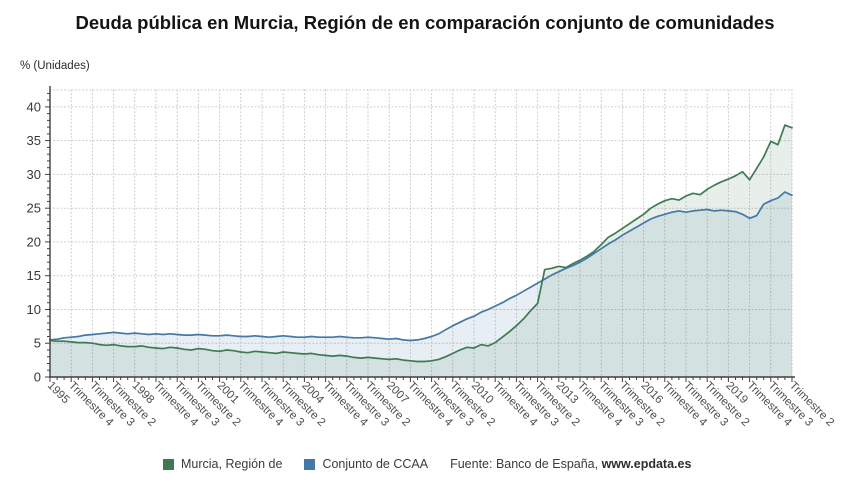 The width and height of the screenshot is (850, 499). Describe the element at coordinates (34, 140) in the screenshot. I see `svg-text: 35` at that location.